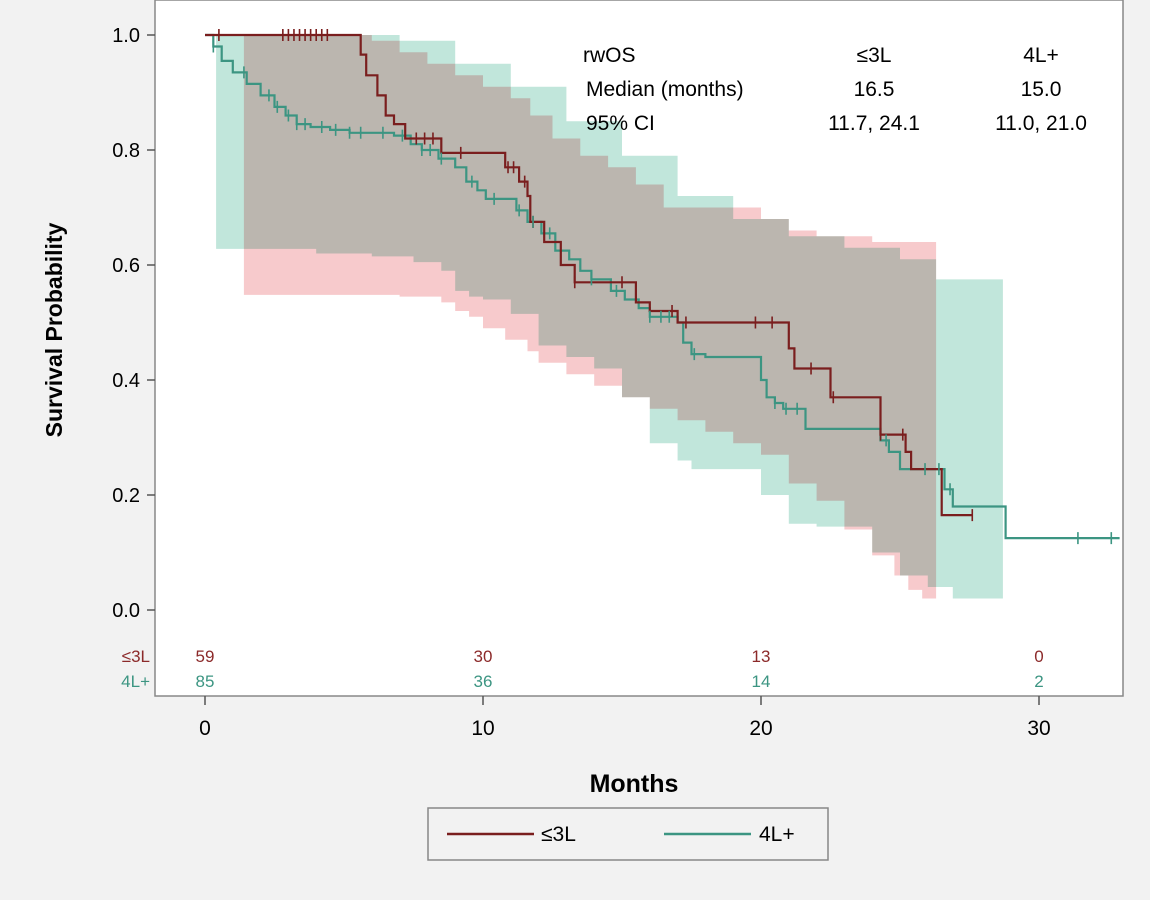  Describe the element at coordinates (582, 669) in the screenshot. I see `at-risk-table: ≤3L 59 30 13 0 4L+ 85 36 14 2` at that location.